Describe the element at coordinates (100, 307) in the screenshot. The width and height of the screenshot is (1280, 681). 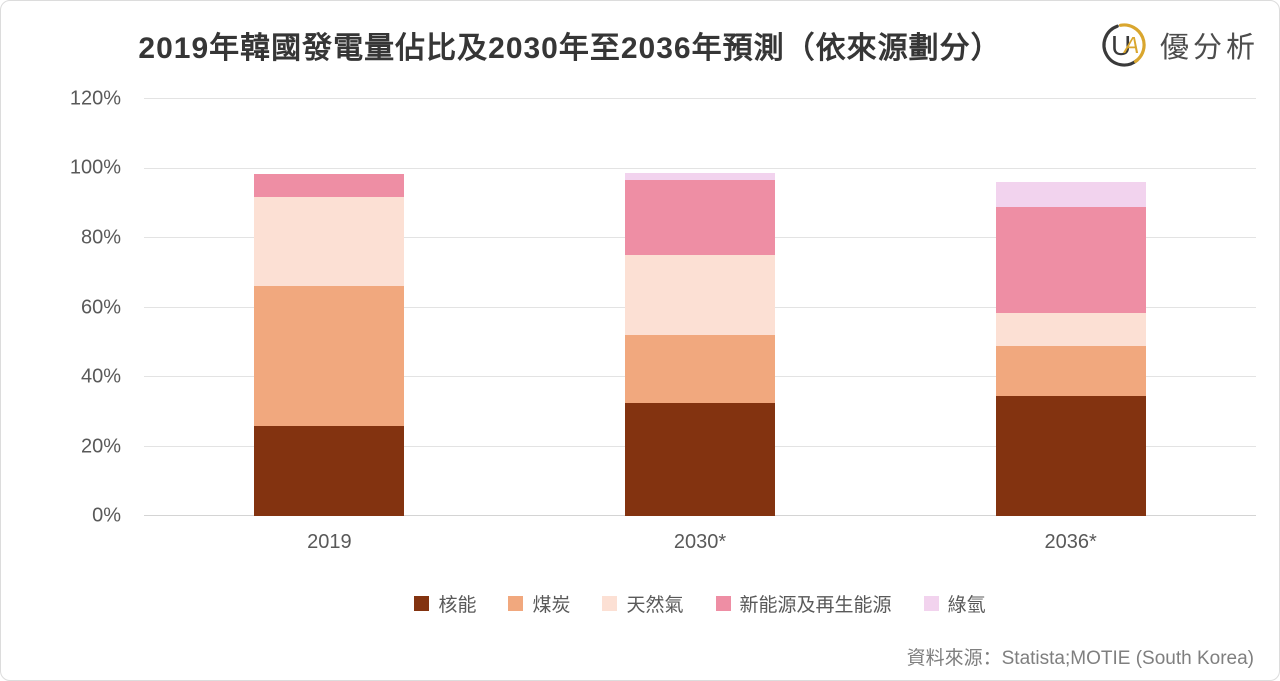
I see `y-axis-tick-label: 60%` at that location.